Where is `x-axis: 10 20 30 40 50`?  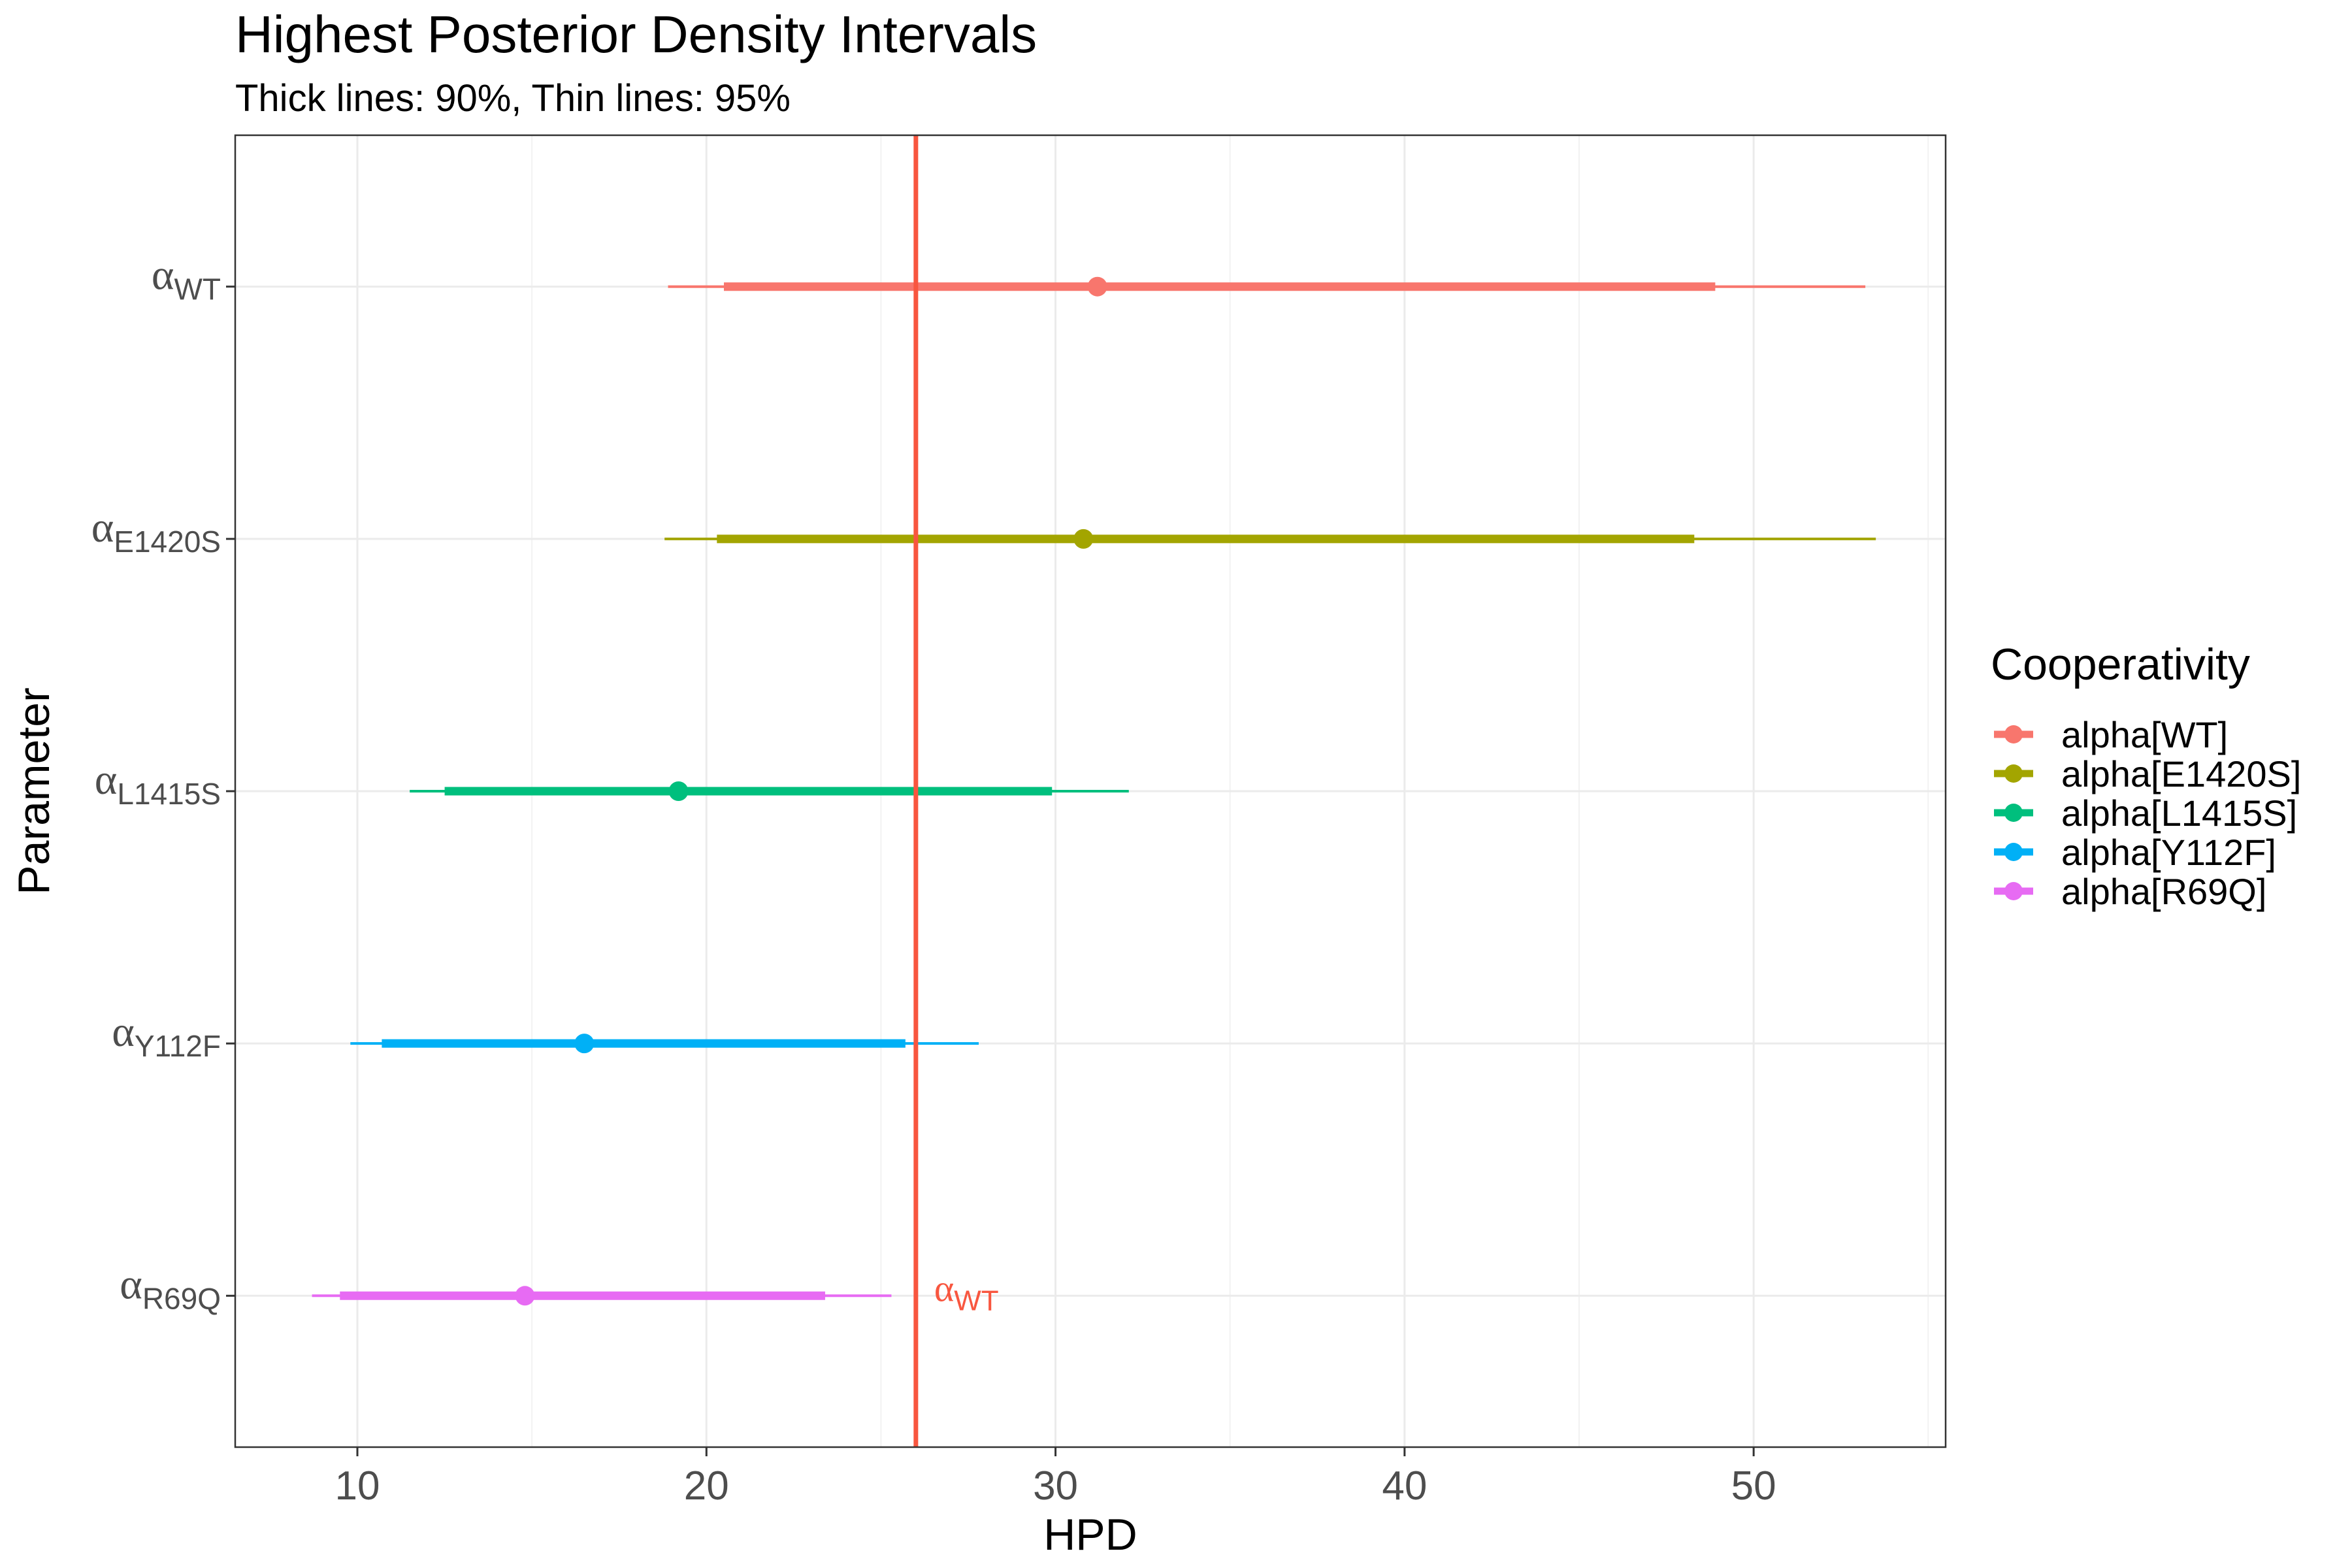
x-axis: 10 20 30 40 50 is located at coordinates (1055, 1478).